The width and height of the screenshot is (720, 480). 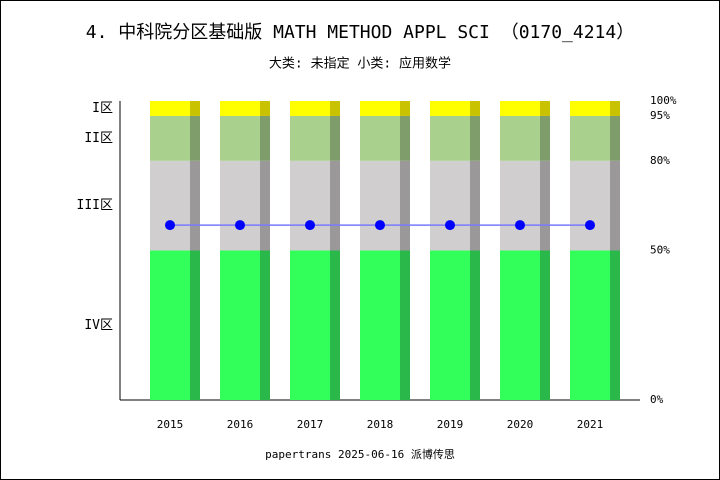 I want to click on zone-label: II区, so click(x=98, y=138).